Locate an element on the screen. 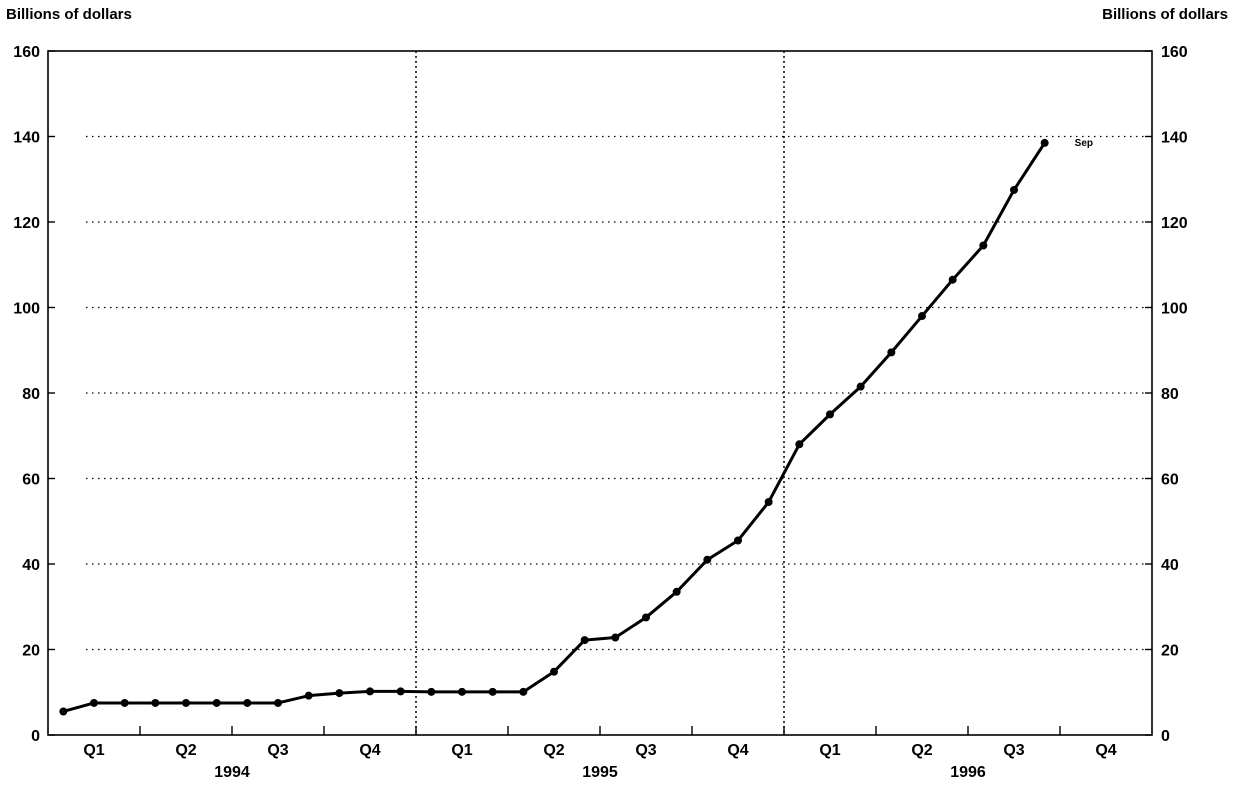 The height and width of the screenshot is (787, 1234). y-tick-label-right-20: 20 is located at coordinates (1170, 651).